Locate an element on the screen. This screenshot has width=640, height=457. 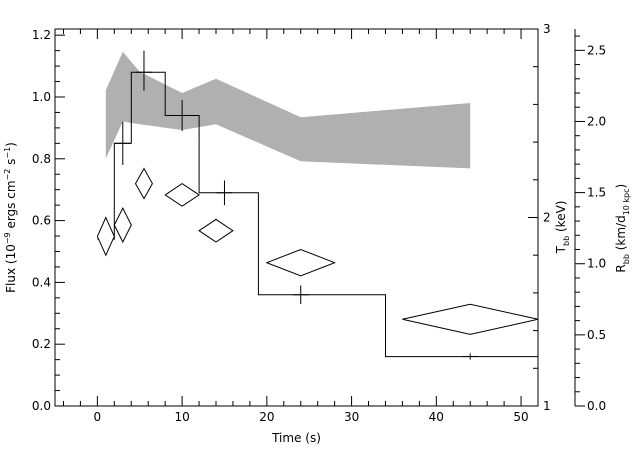
rbb-tick-label: 2.0 is located at coordinates (596, 121).